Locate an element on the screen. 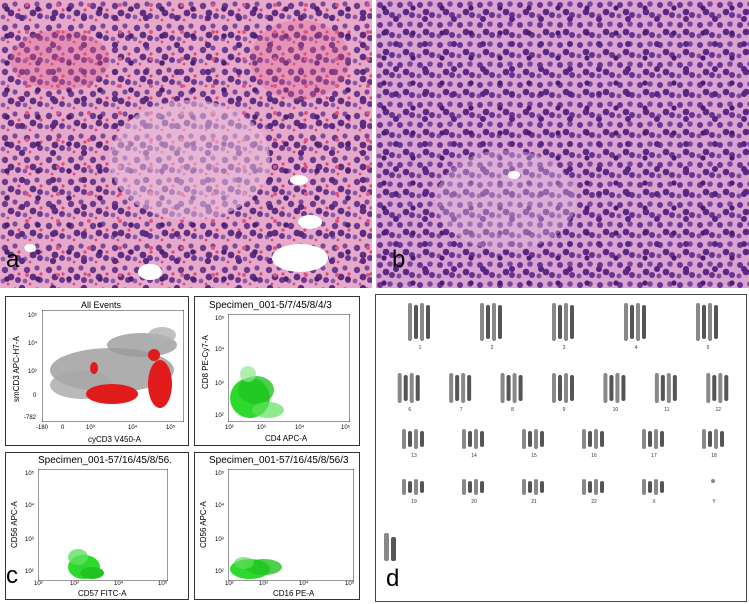 The width and height of the screenshot is (749, 604). chromosome-label: 20 is located at coordinates (474, 502).